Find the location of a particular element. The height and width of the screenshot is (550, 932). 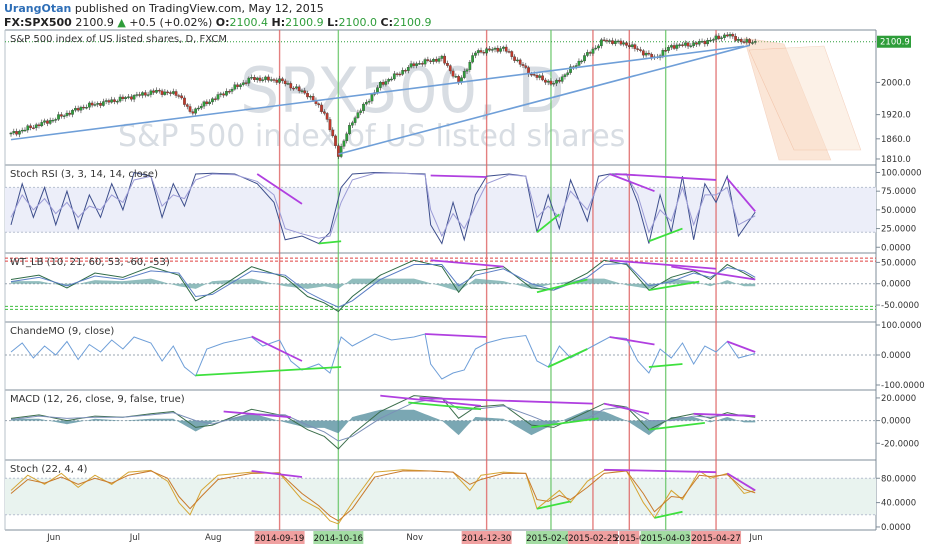

author-link: UrangOtan is located at coordinates (38, 8).